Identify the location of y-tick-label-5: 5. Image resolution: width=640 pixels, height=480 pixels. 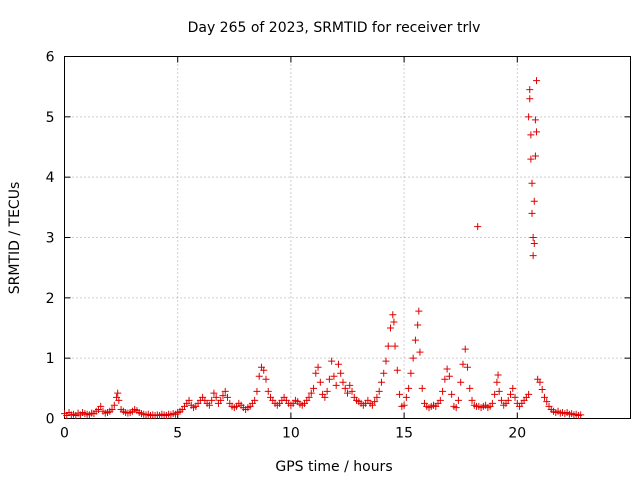
(50, 118).